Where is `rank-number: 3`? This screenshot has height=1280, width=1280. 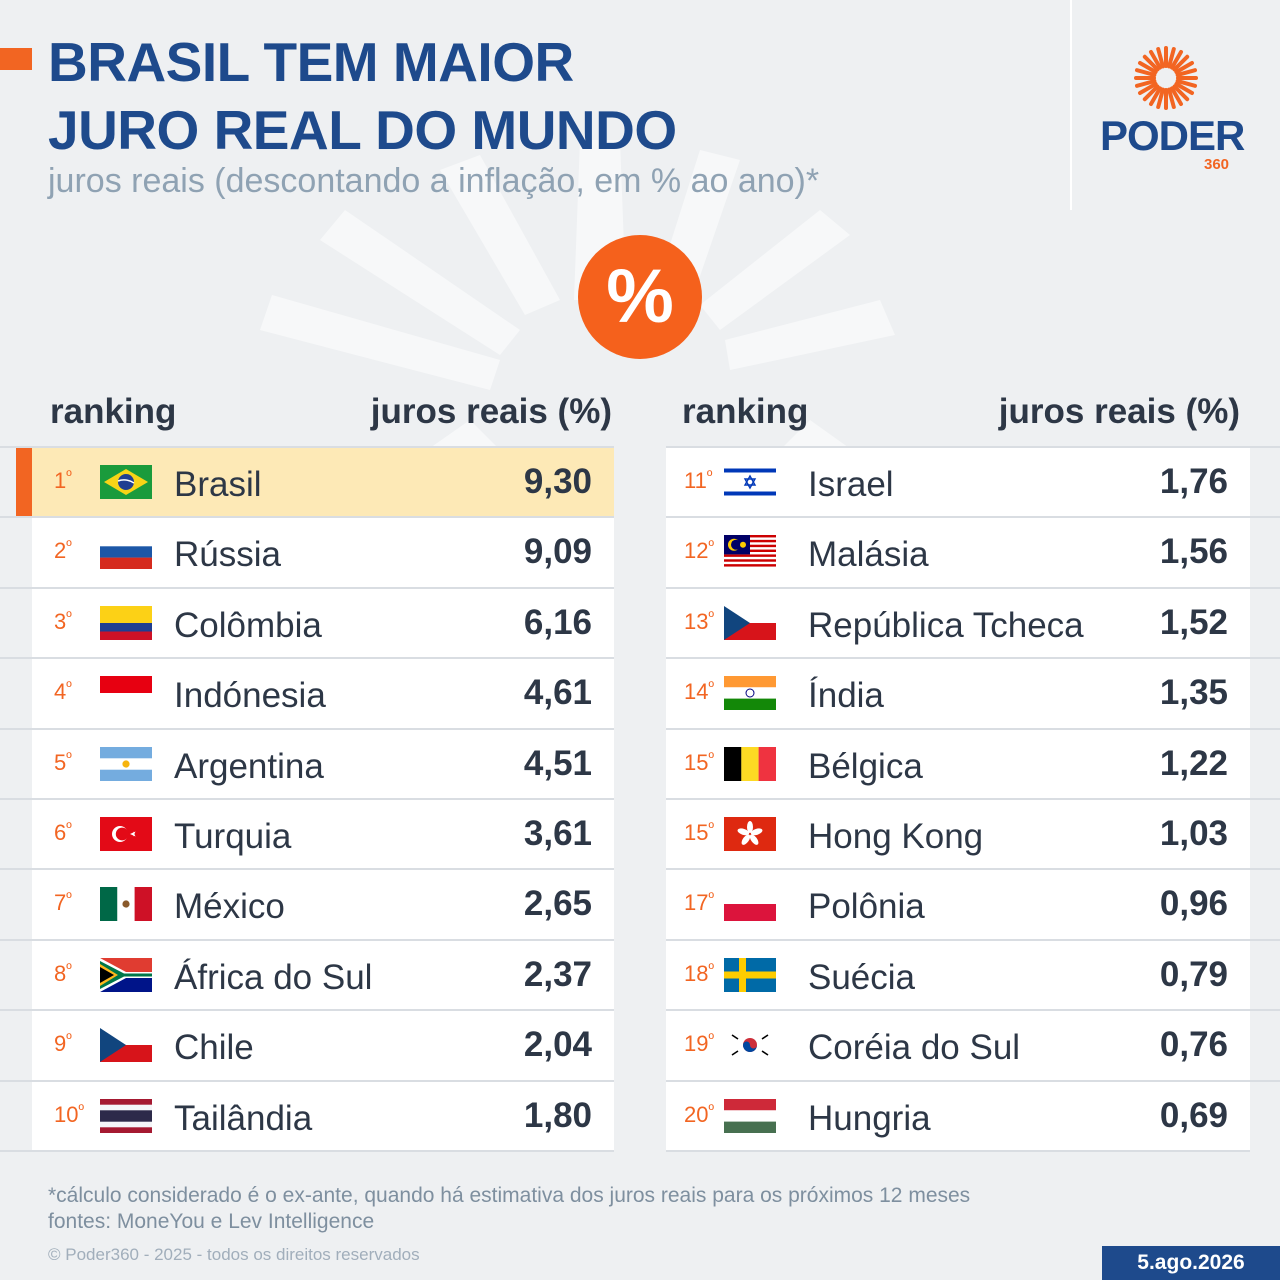 rank-number: 3 is located at coordinates (60, 621).